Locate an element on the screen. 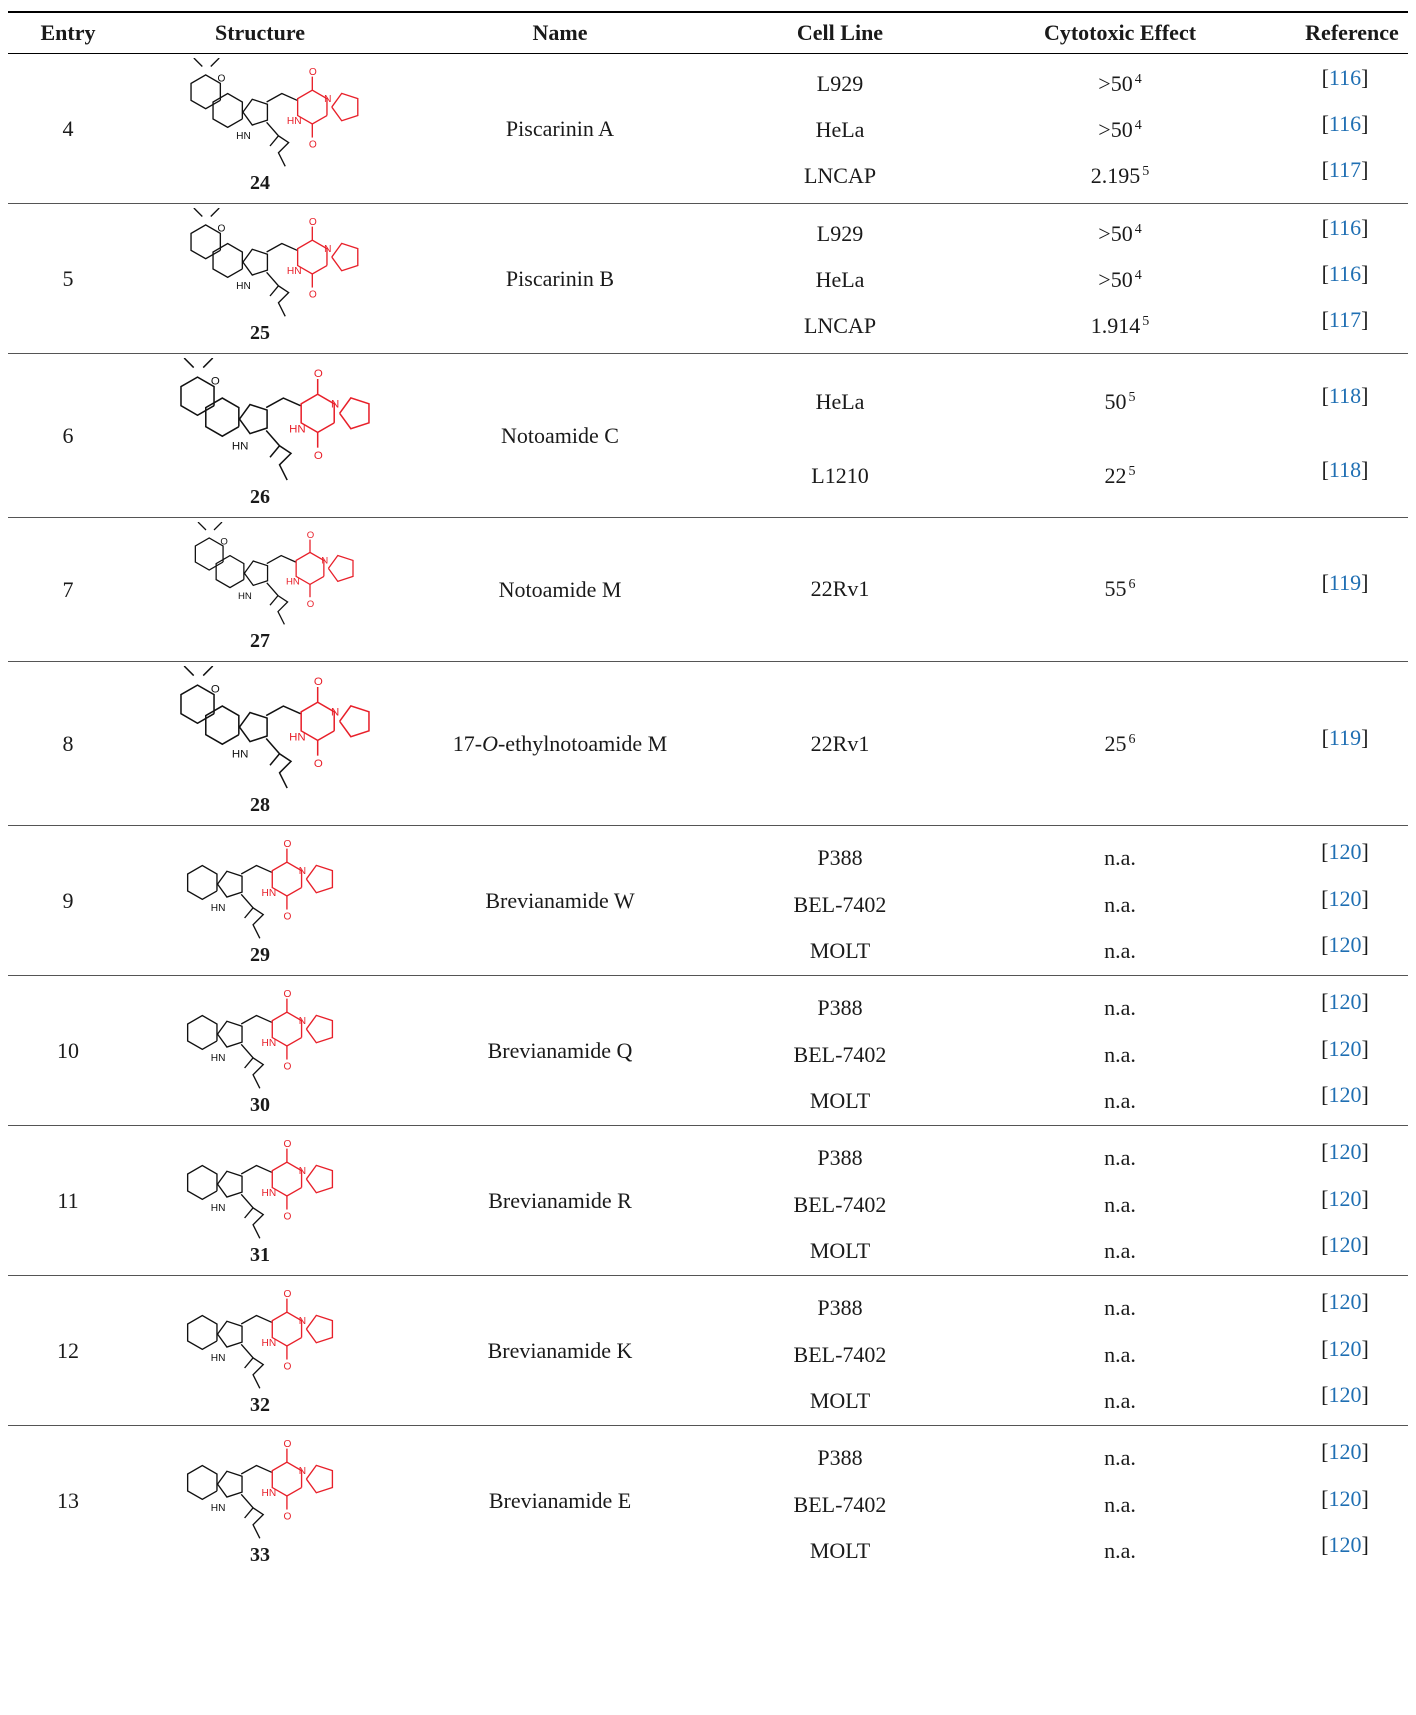 The width and height of the screenshot is (1416, 1715). chemical-structure: HN O O HN N is located at coordinates (260, 889).